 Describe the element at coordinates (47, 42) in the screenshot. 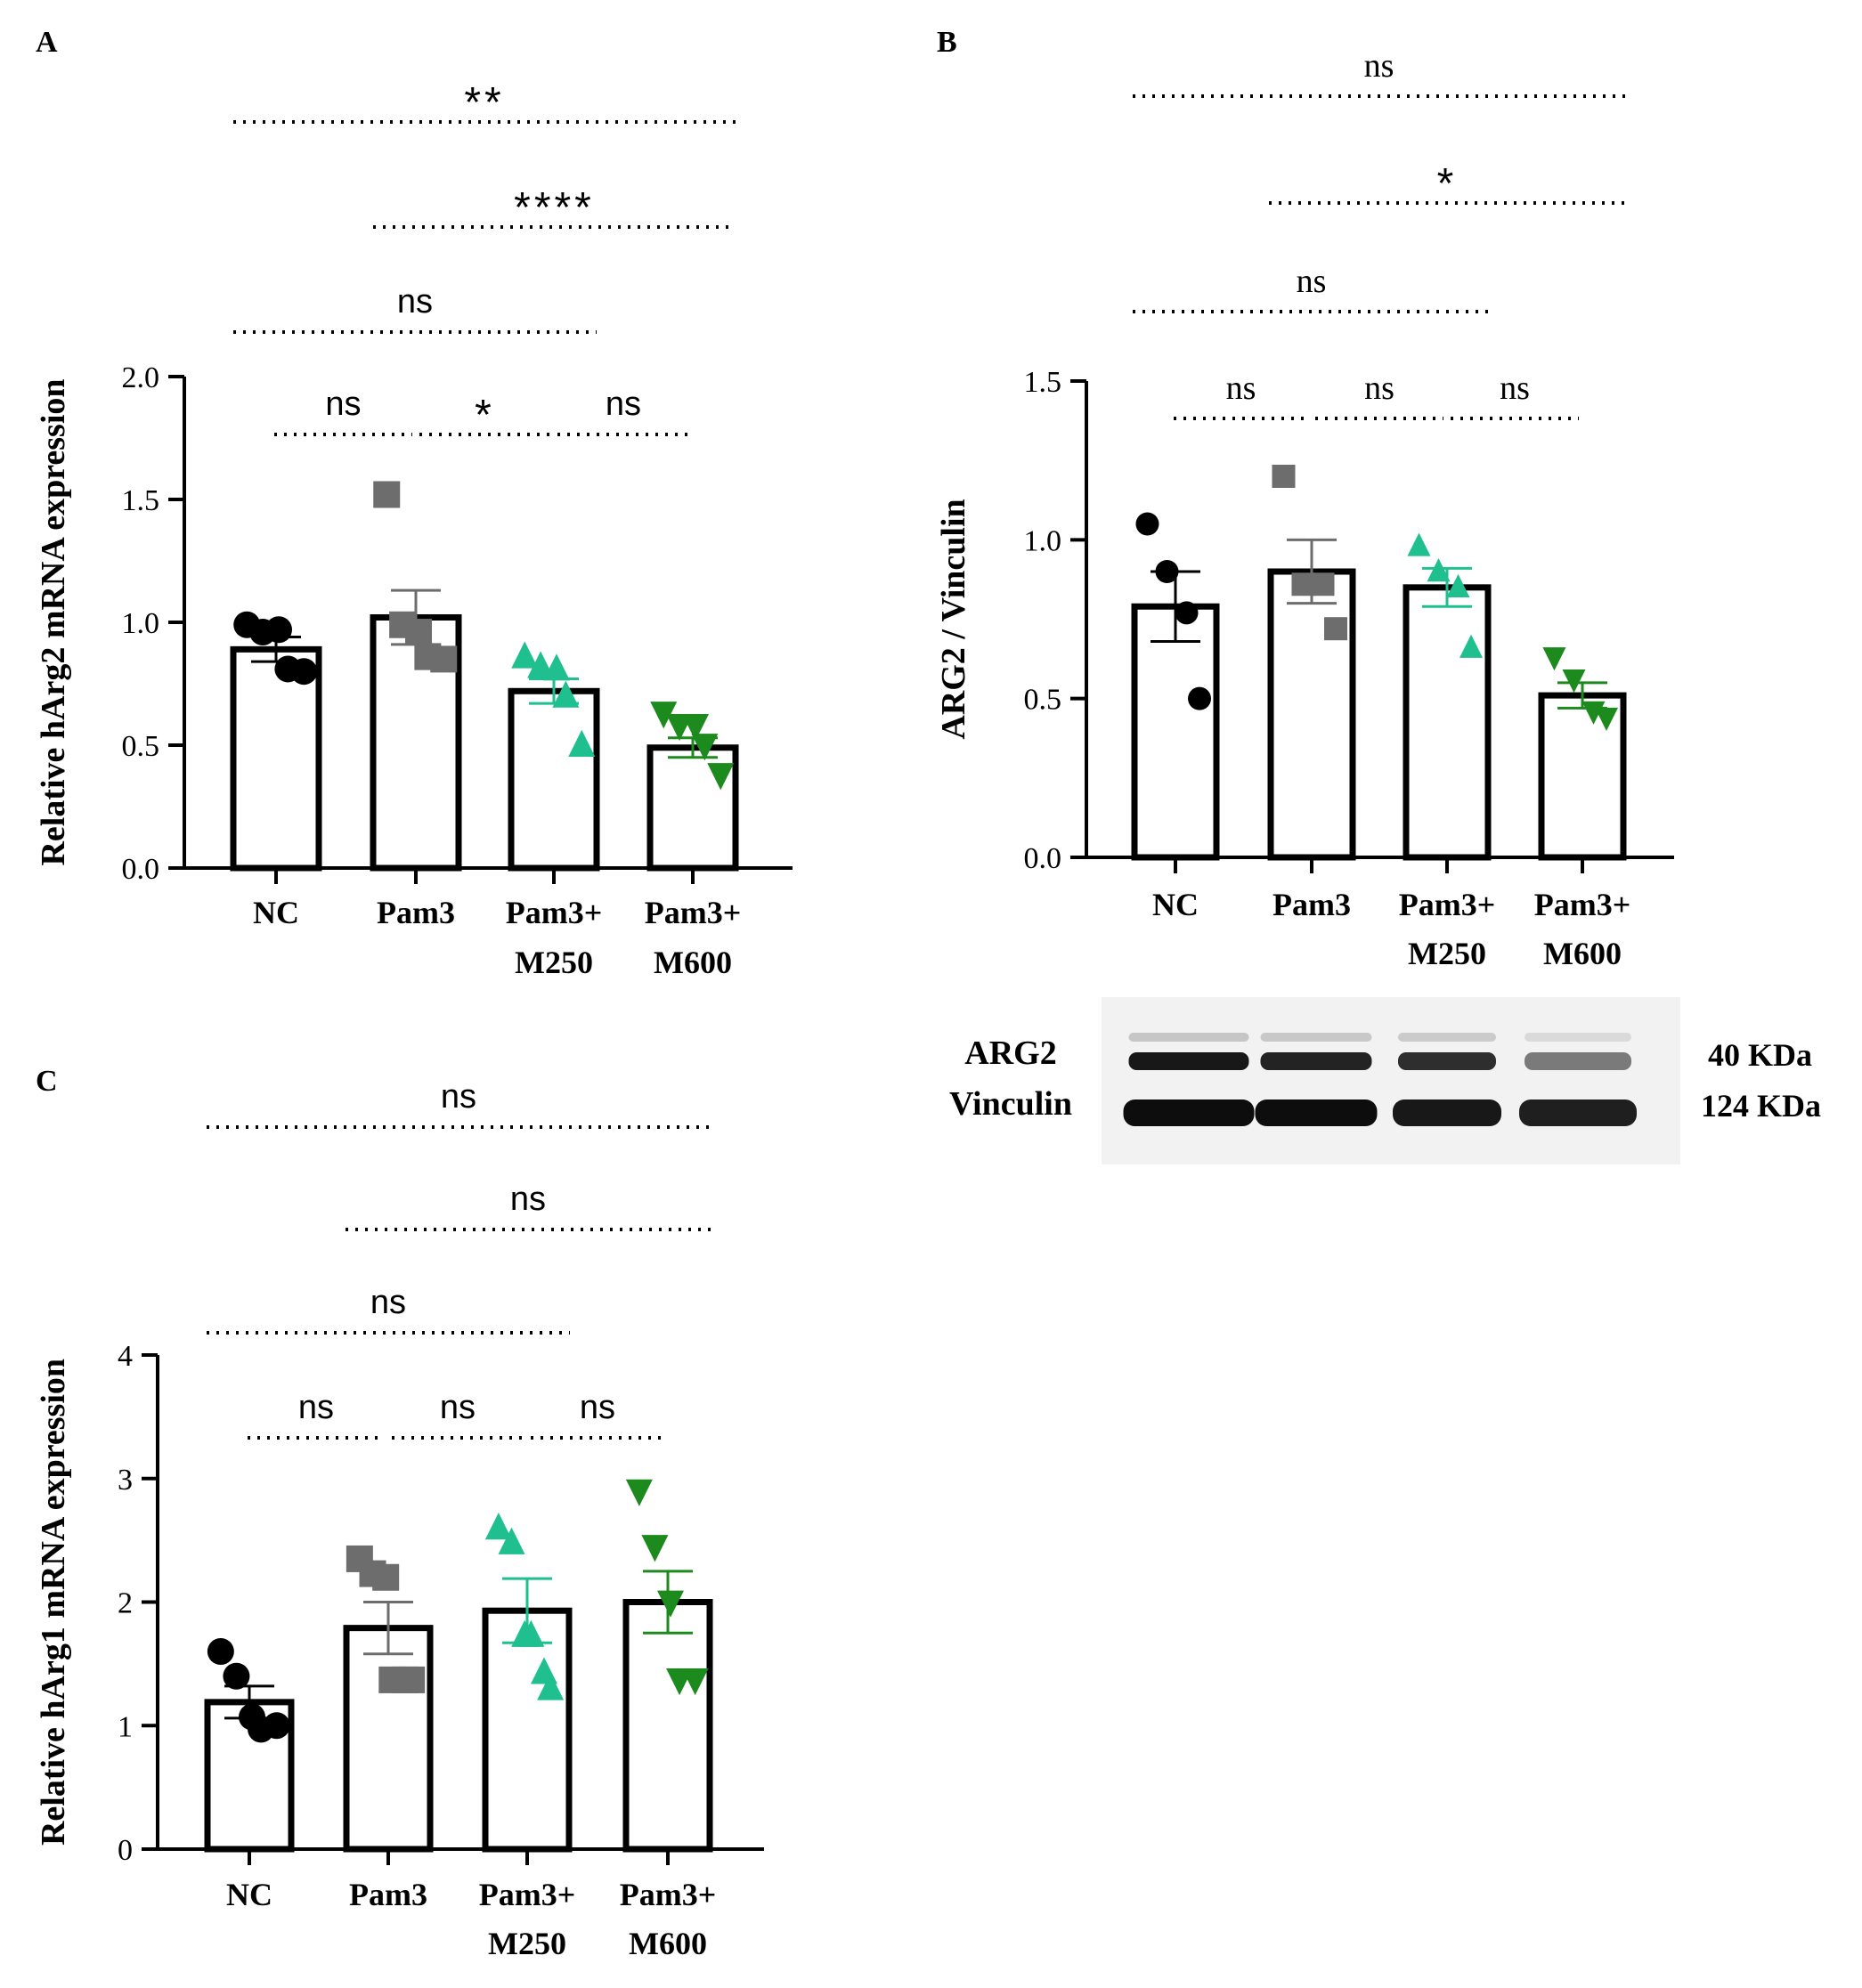

I see `panel-label: A` at that location.